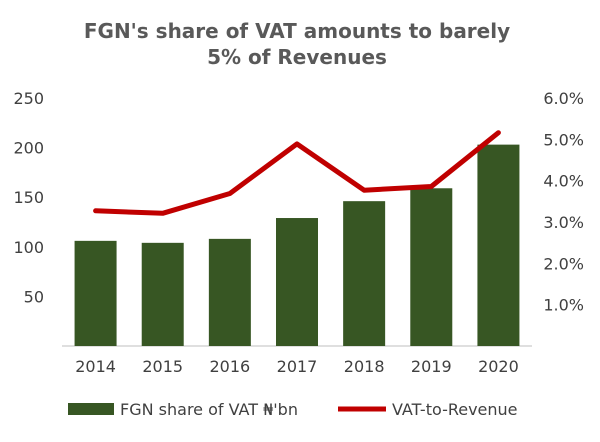  I want to click on y-right-tick-label: 3.0%, so click(563, 222).